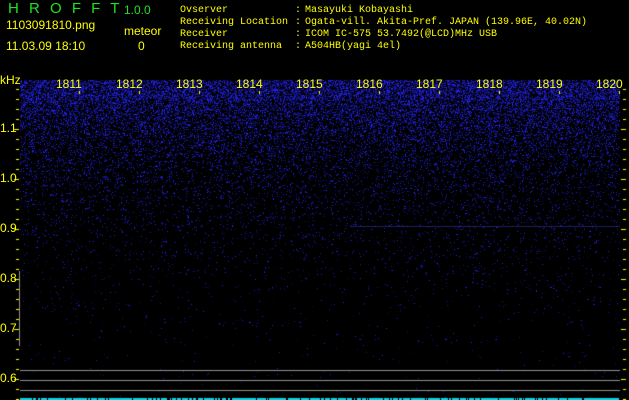  I want to click on time-tick-label: 1818, so click(489, 84).